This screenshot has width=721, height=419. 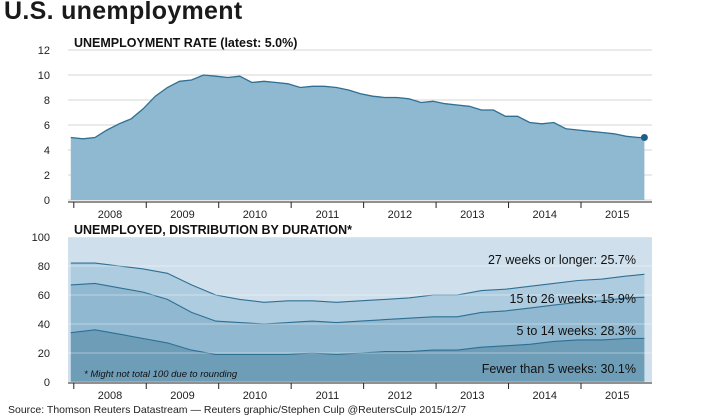 What do you see at coordinates (161, 374) in the screenshot?
I see `rounding-footnote: * Might not total 100 due to rounding` at bounding box center [161, 374].